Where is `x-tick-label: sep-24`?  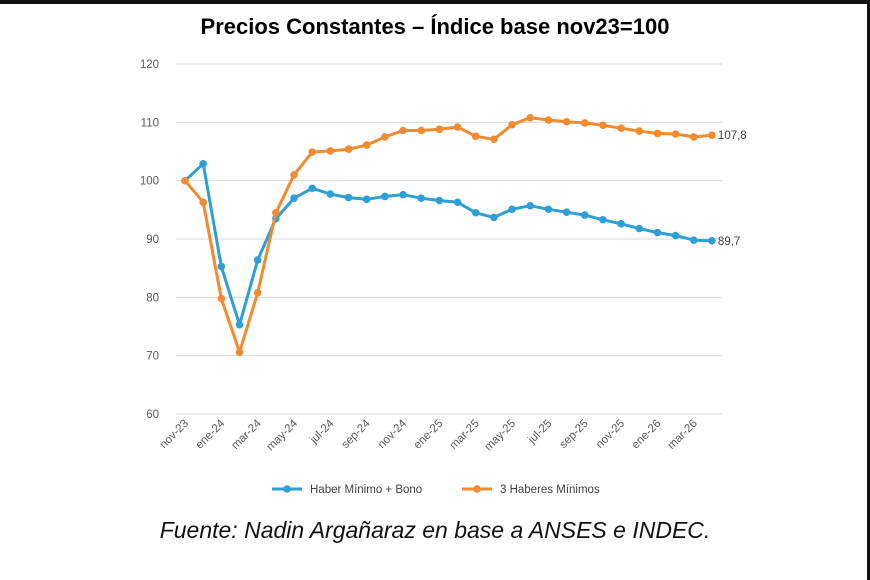
x-tick-label: sep-24 is located at coordinates (356, 434).